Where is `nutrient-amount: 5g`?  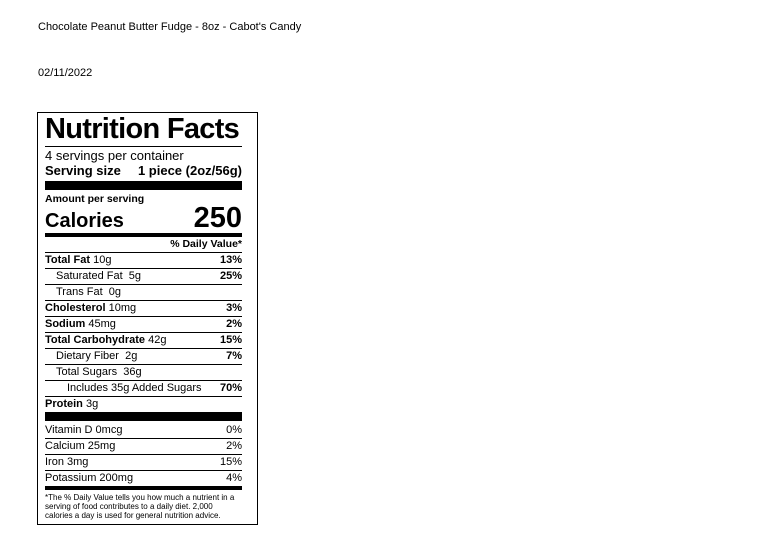
nutrient-amount: 5g is located at coordinates (135, 276).